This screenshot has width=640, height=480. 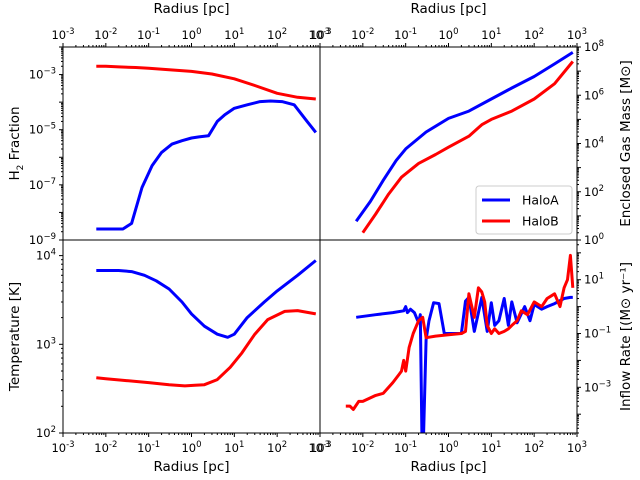 I want to click on y-tick-label: 10⁰, so click(x=594, y=239).